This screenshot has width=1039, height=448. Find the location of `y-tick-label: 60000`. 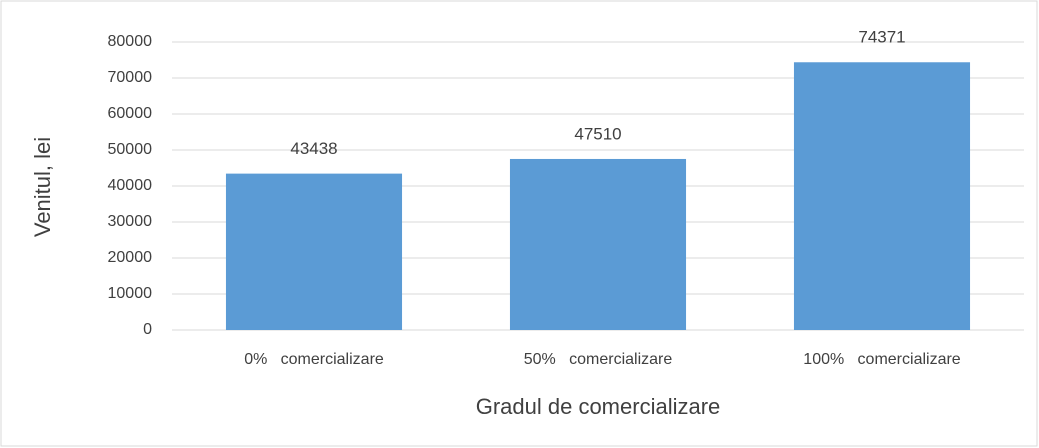

y-tick-label: 60000 is located at coordinates (130, 113).